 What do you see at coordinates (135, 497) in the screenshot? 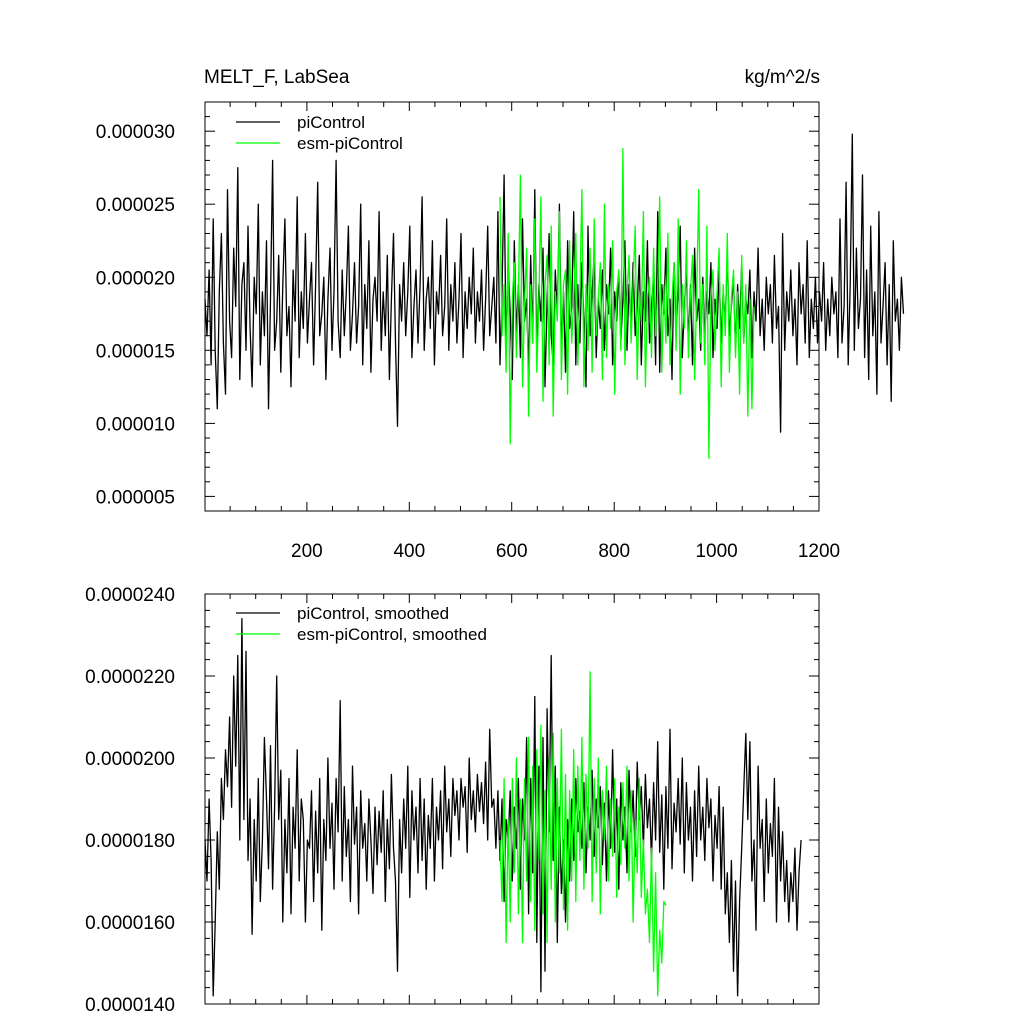
I see `y-tick-label: 0.000005` at bounding box center [135, 497].